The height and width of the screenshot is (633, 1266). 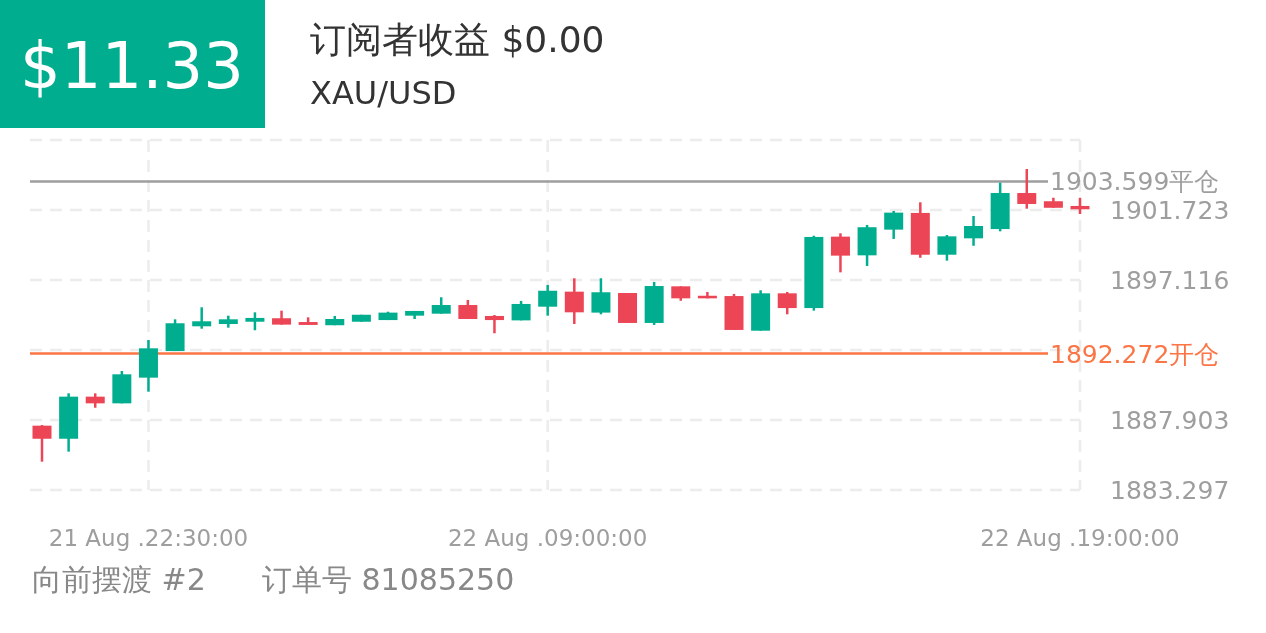 I want to click on text: 订单号 81085250, so click(x=388, y=579).